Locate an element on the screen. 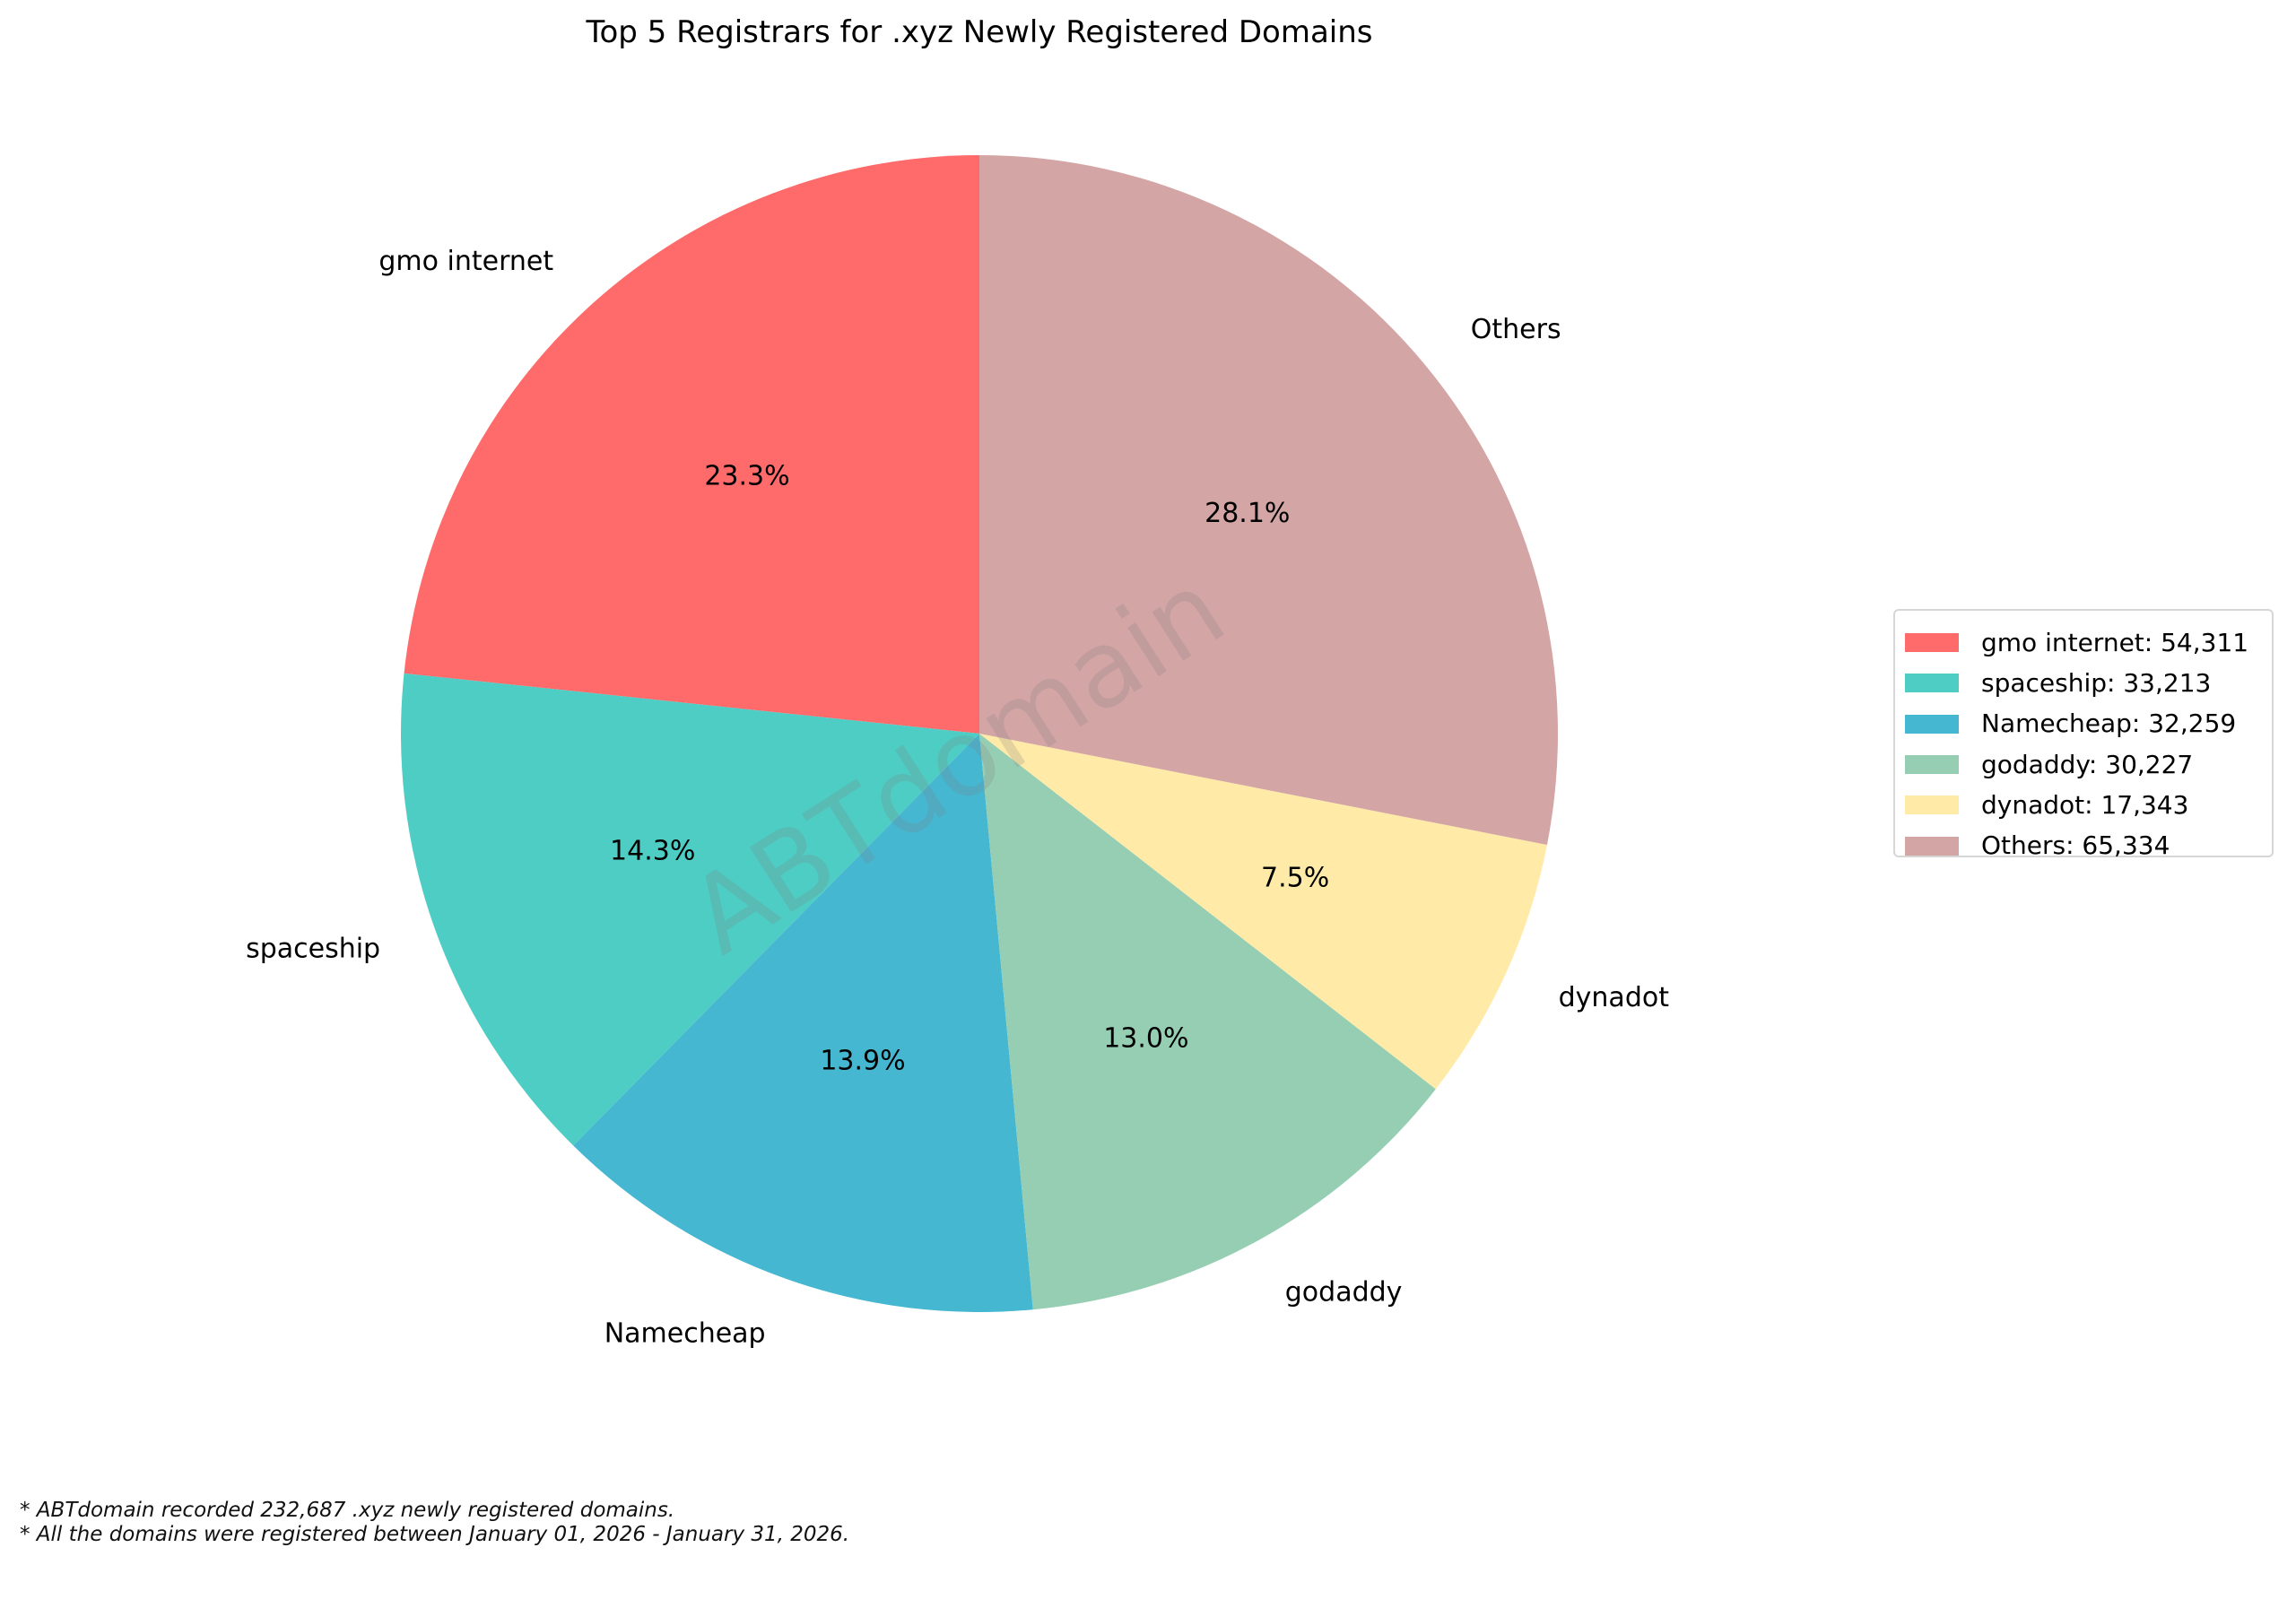 The width and height of the screenshot is (2296, 1617). legend-item: gmo internet: 54,311 is located at coordinates (2088, 642).